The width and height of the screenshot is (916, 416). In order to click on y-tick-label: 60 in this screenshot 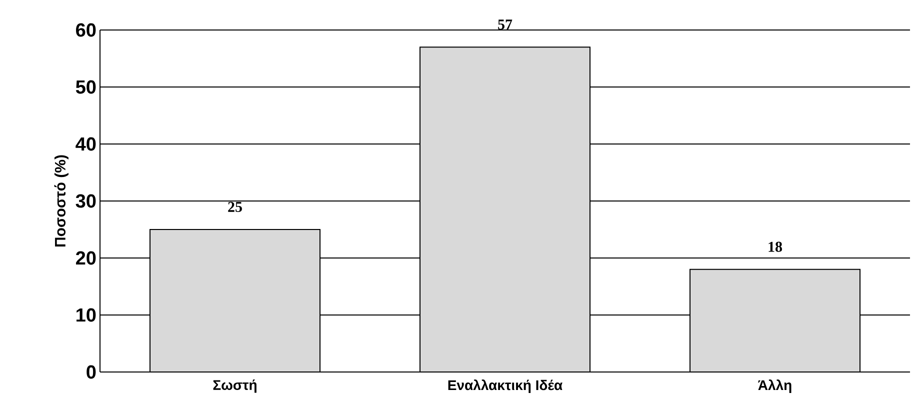, I will do `click(86, 30)`.